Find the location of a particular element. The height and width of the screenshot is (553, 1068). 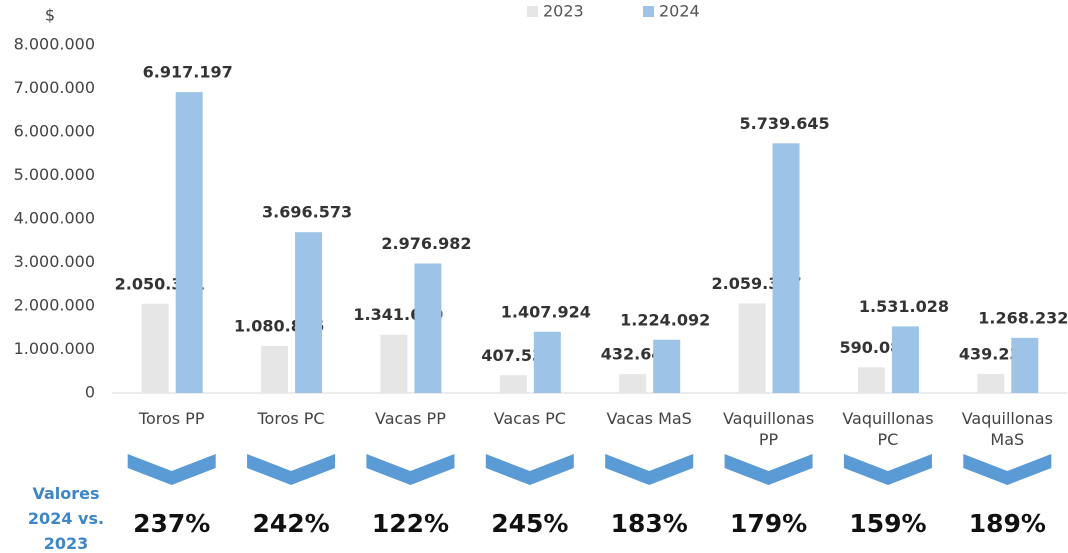

data-label: 1.268.232 is located at coordinates (1023, 317).